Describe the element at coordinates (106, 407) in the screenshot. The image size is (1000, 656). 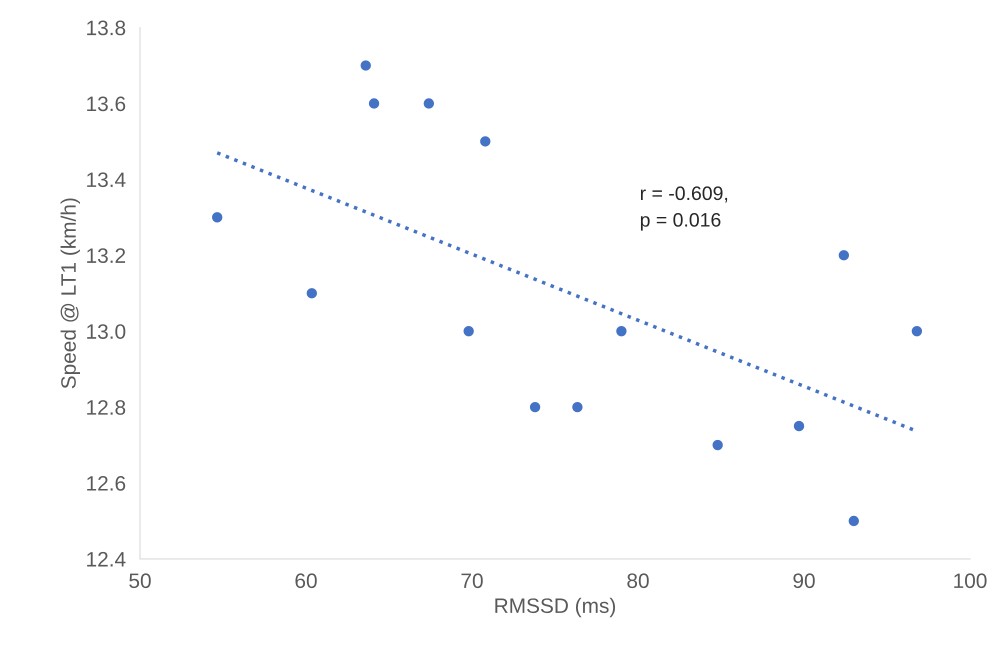
I see `y-tick-label: 12.8` at that location.